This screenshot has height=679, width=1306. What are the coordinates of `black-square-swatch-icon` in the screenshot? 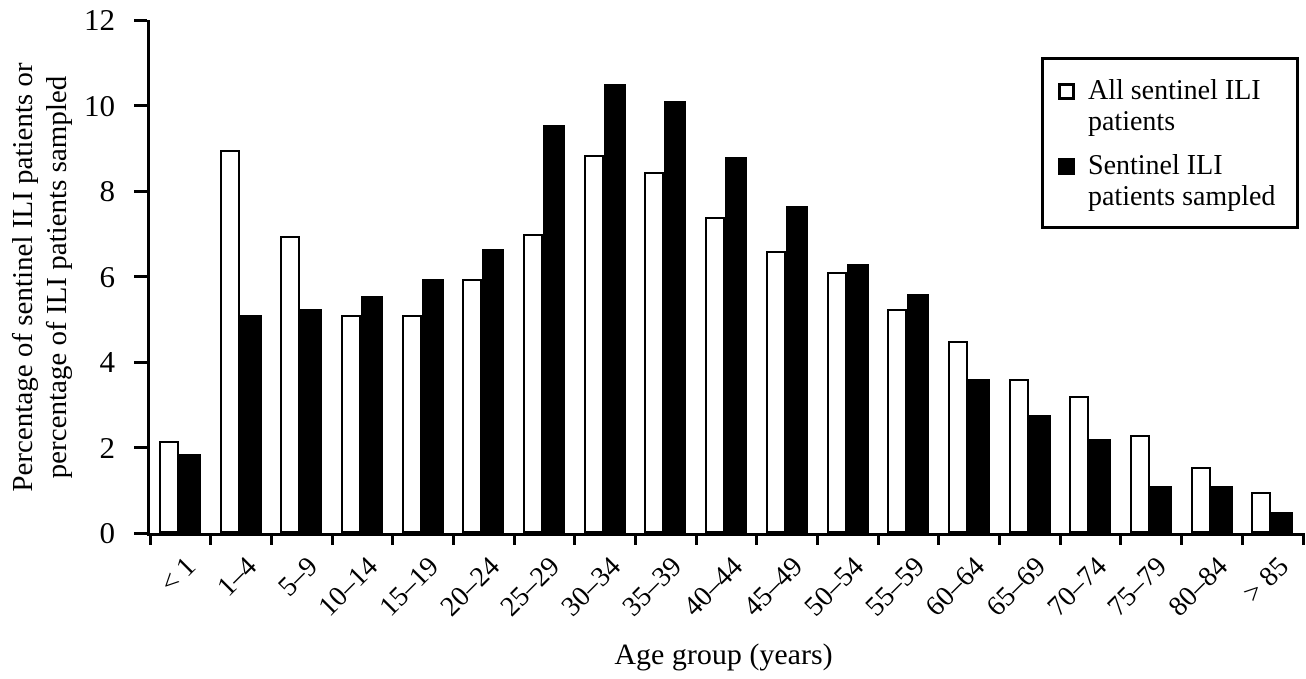 It's located at (1066, 166).